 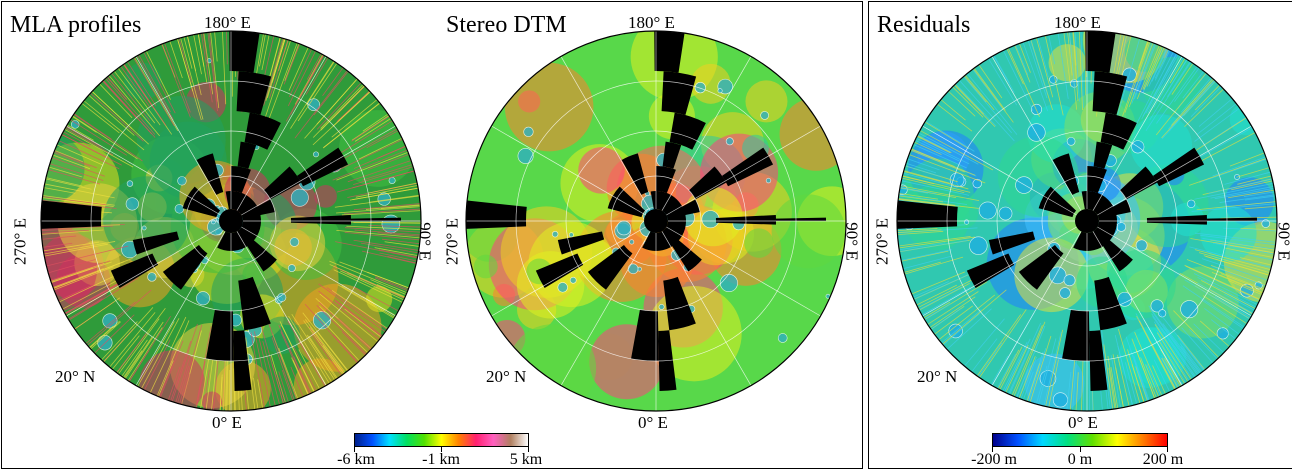 I want to click on panel-title: MLA profiles, so click(x=76, y=25).